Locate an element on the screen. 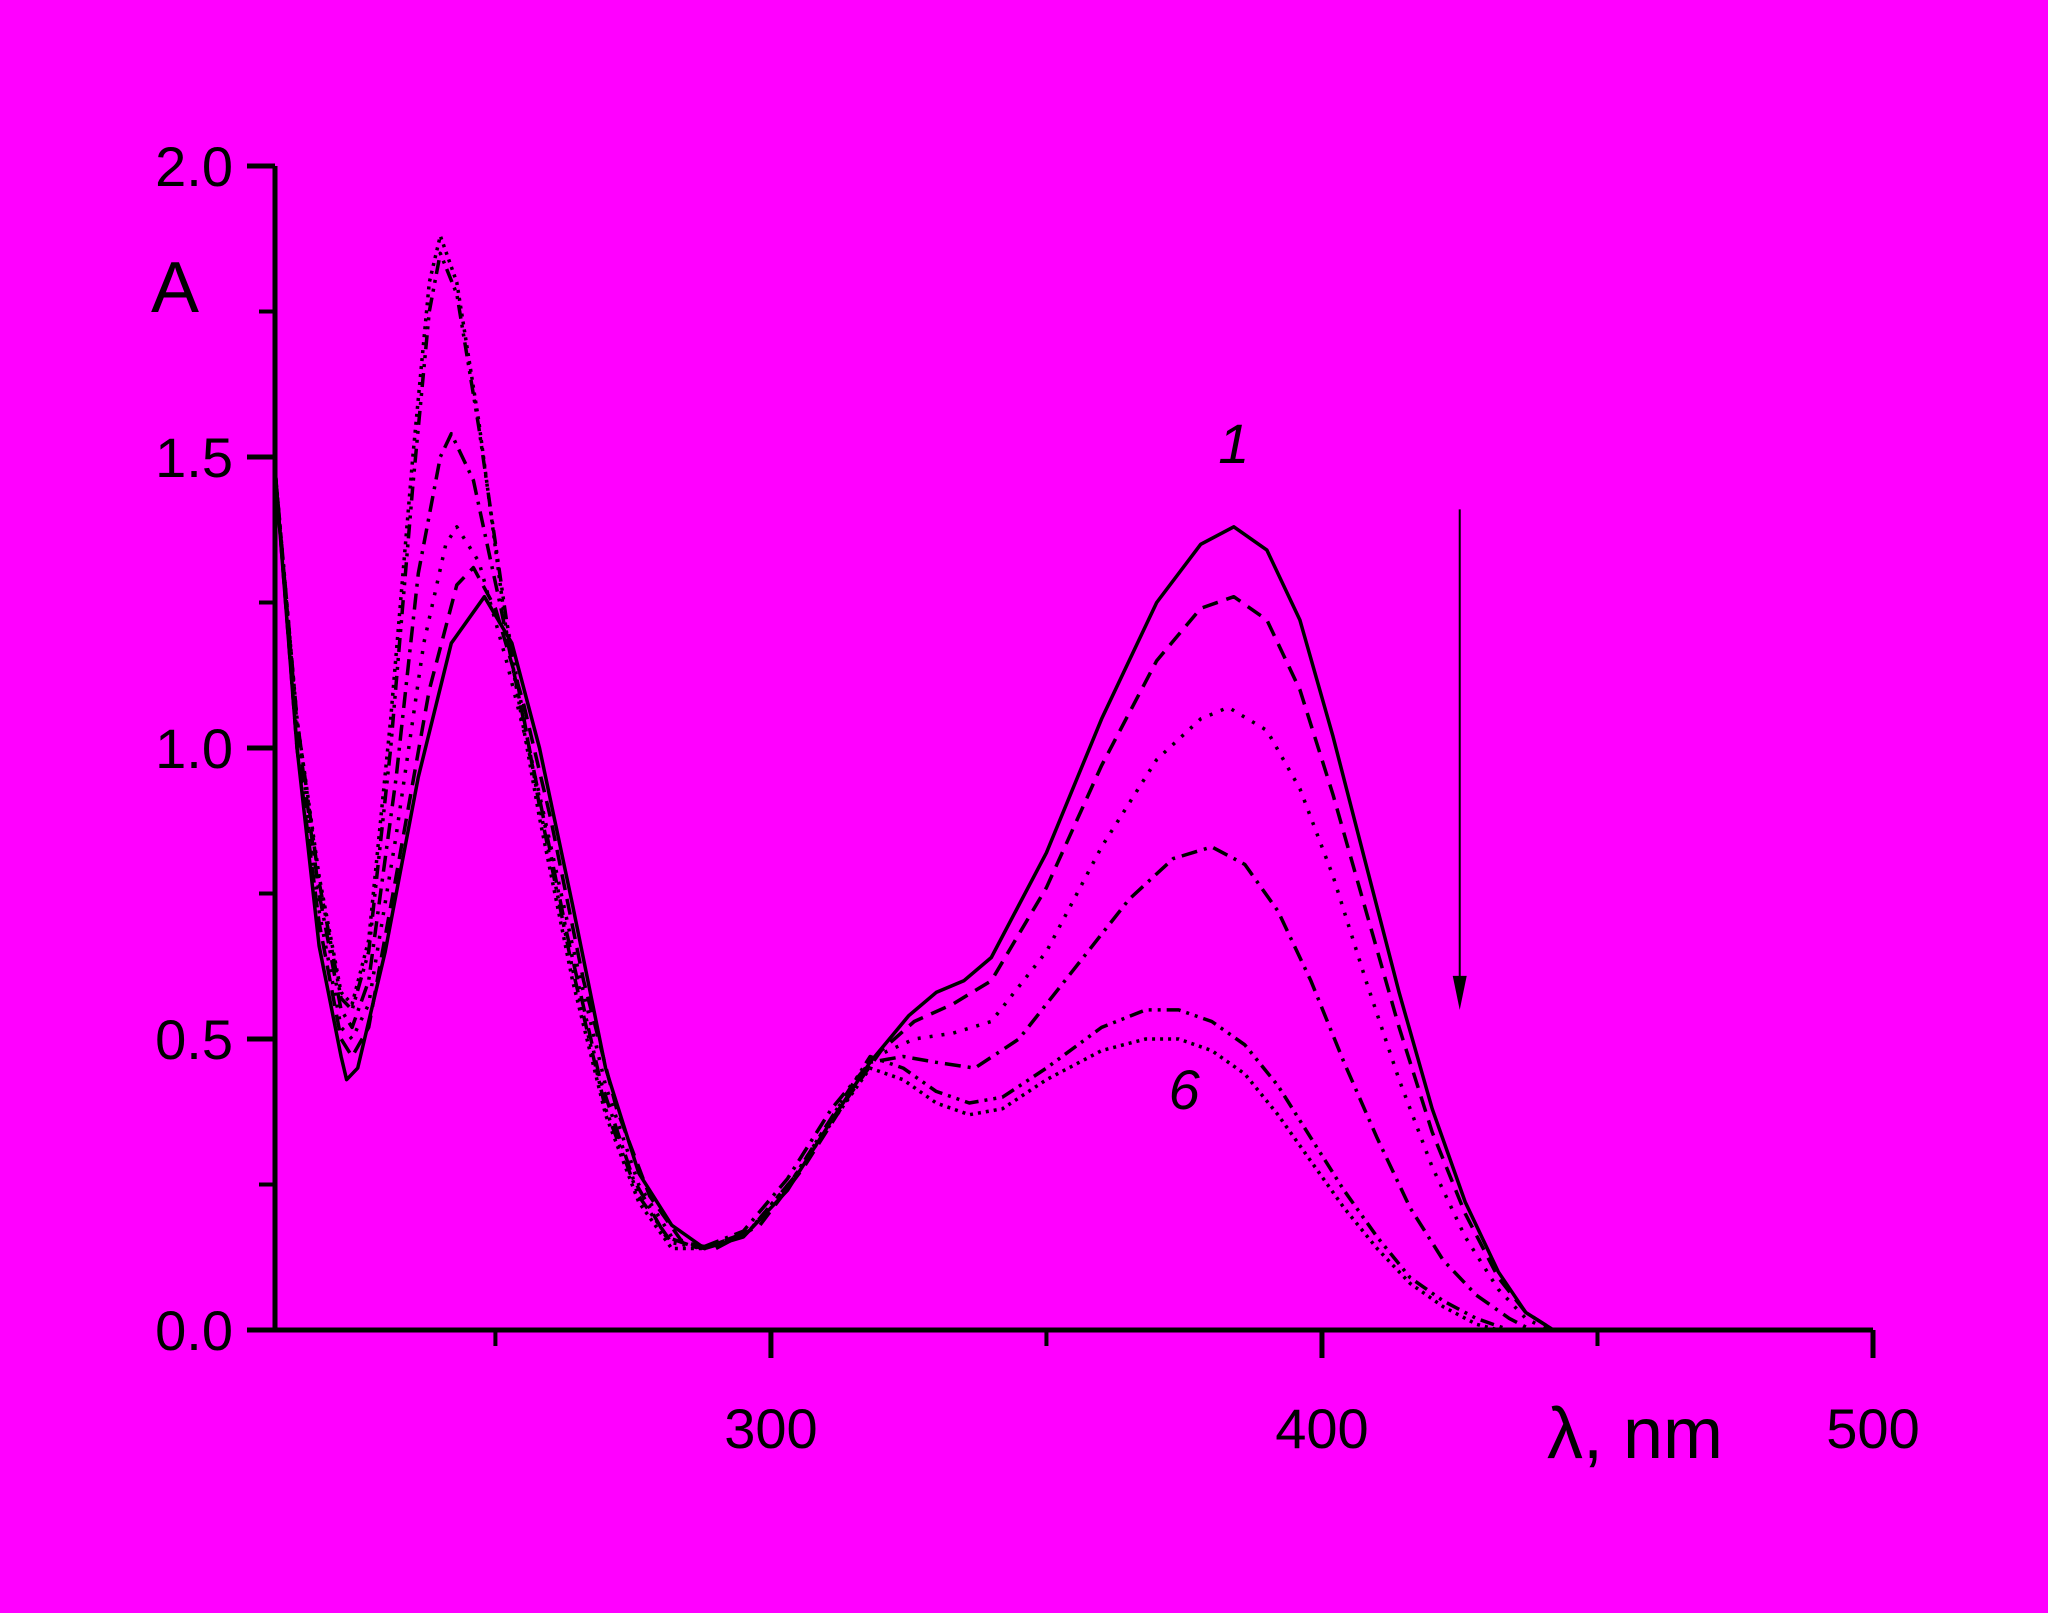  curve-label-6: 6 is located at coordinates (1185, 1089).